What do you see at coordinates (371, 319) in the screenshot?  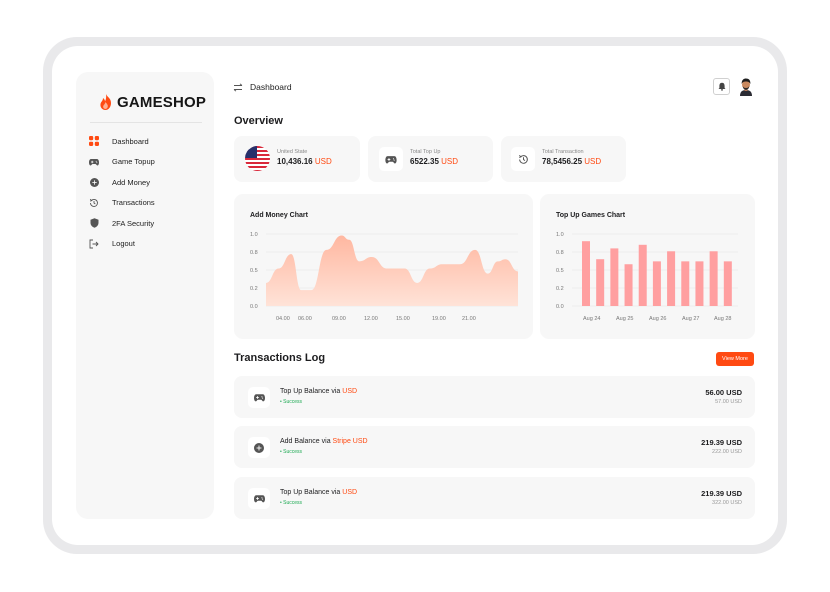 I see `x-tick-label: 12.00` at bounding box center [371, 319].